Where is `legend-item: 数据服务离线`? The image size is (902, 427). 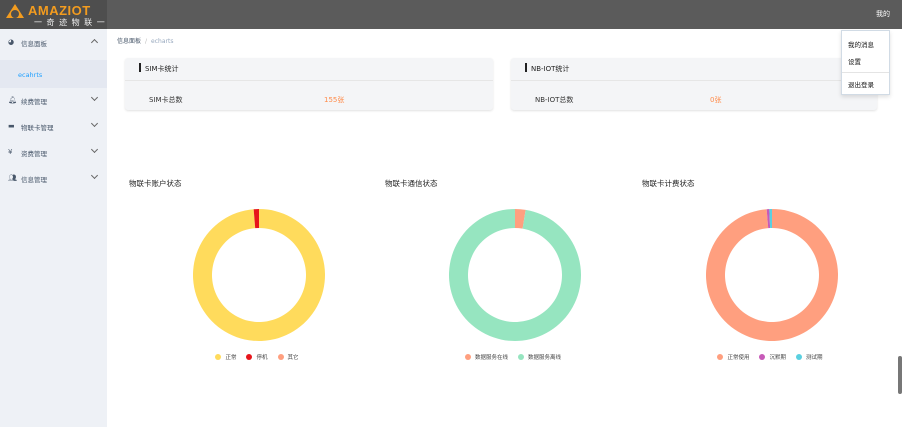
legend-item: 数据服务离线 is located at coordinates (539, 357).